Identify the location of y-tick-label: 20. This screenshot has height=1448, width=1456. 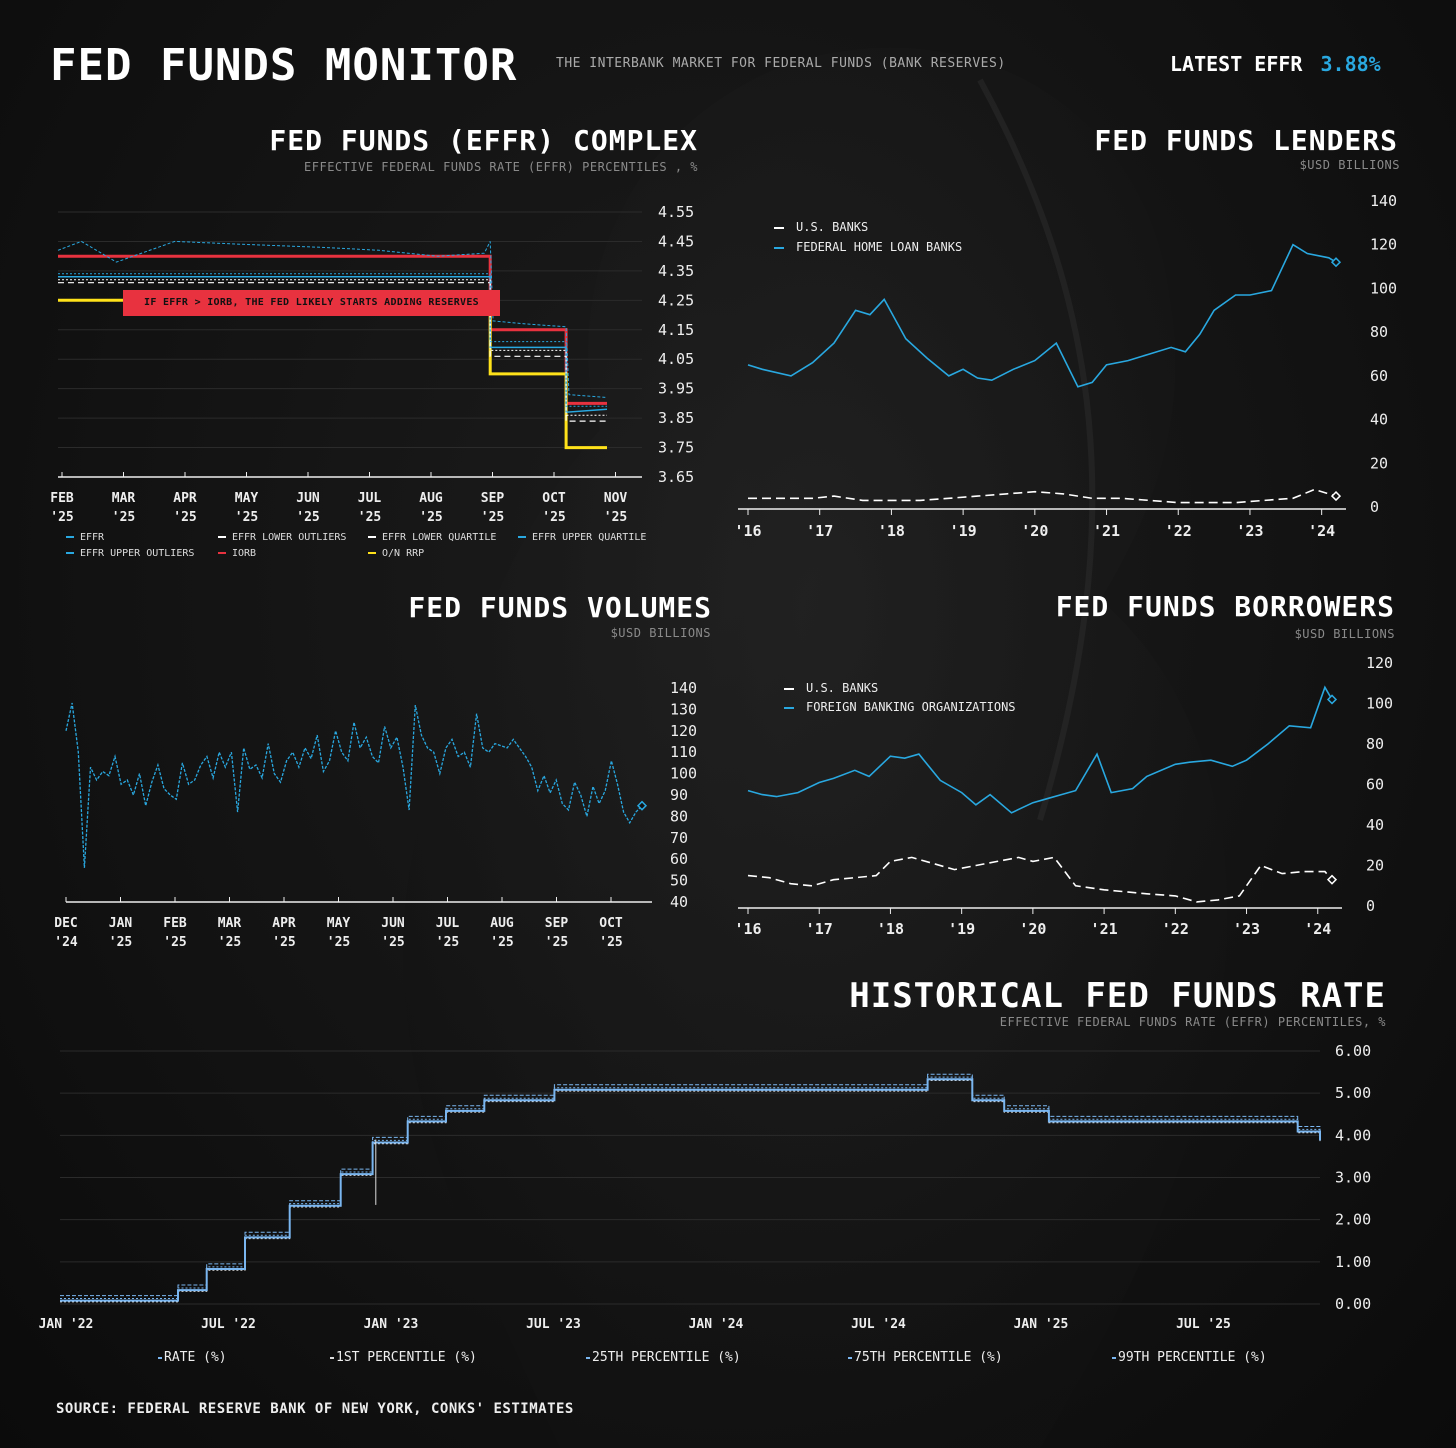
(1379, 463).